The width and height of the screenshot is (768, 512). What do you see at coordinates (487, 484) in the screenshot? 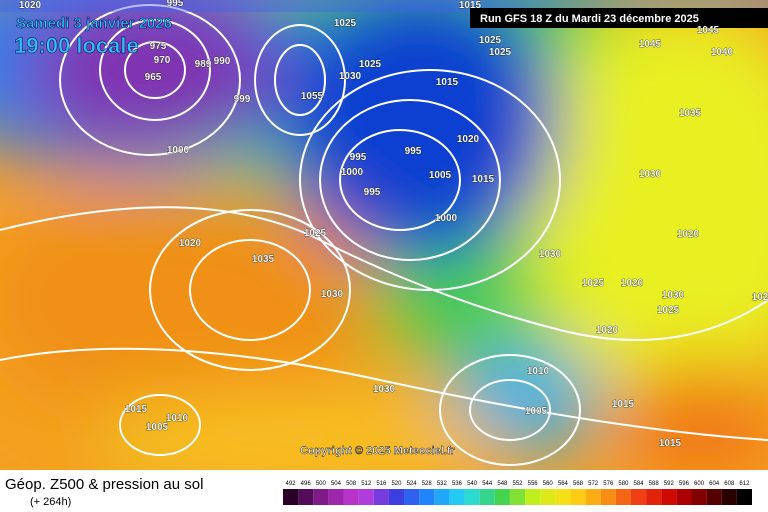
I see `legend-label: 544` at bounding box center [487, 484].